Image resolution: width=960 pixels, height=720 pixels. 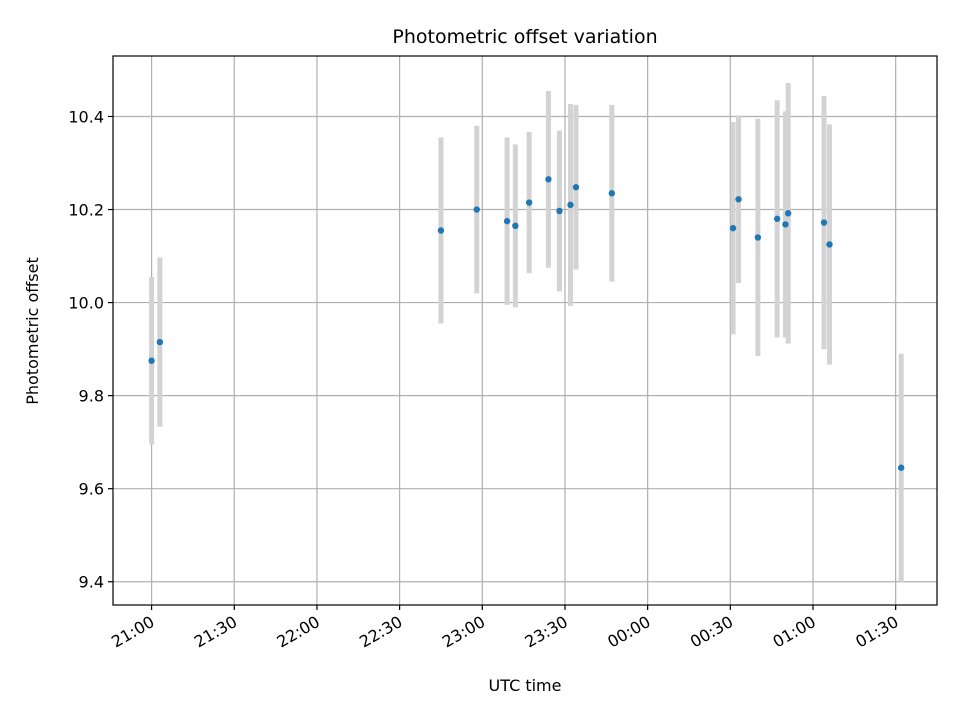 I want to click on y-tick-label: 9.8, so click(x=91, y=396).